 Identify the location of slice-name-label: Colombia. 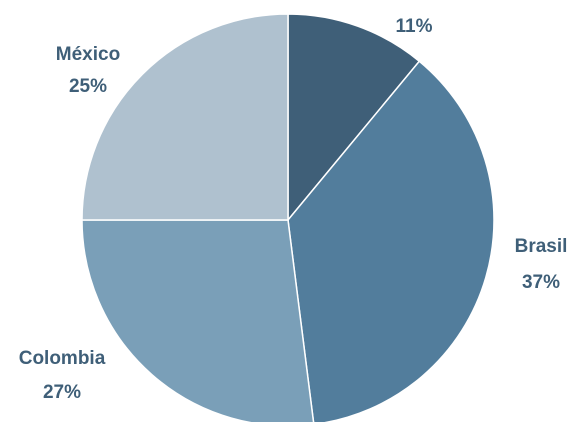
(62, 358).